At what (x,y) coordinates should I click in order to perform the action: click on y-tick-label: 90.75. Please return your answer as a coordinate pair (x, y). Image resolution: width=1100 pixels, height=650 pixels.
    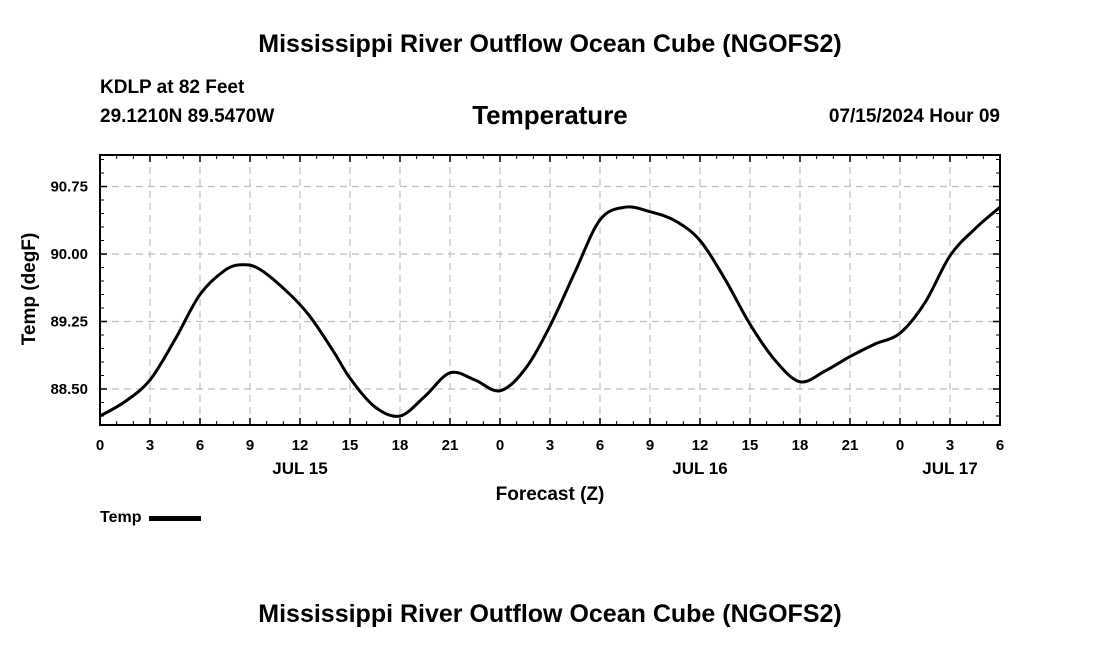
    Looking at the image, I should click on (69, 187).